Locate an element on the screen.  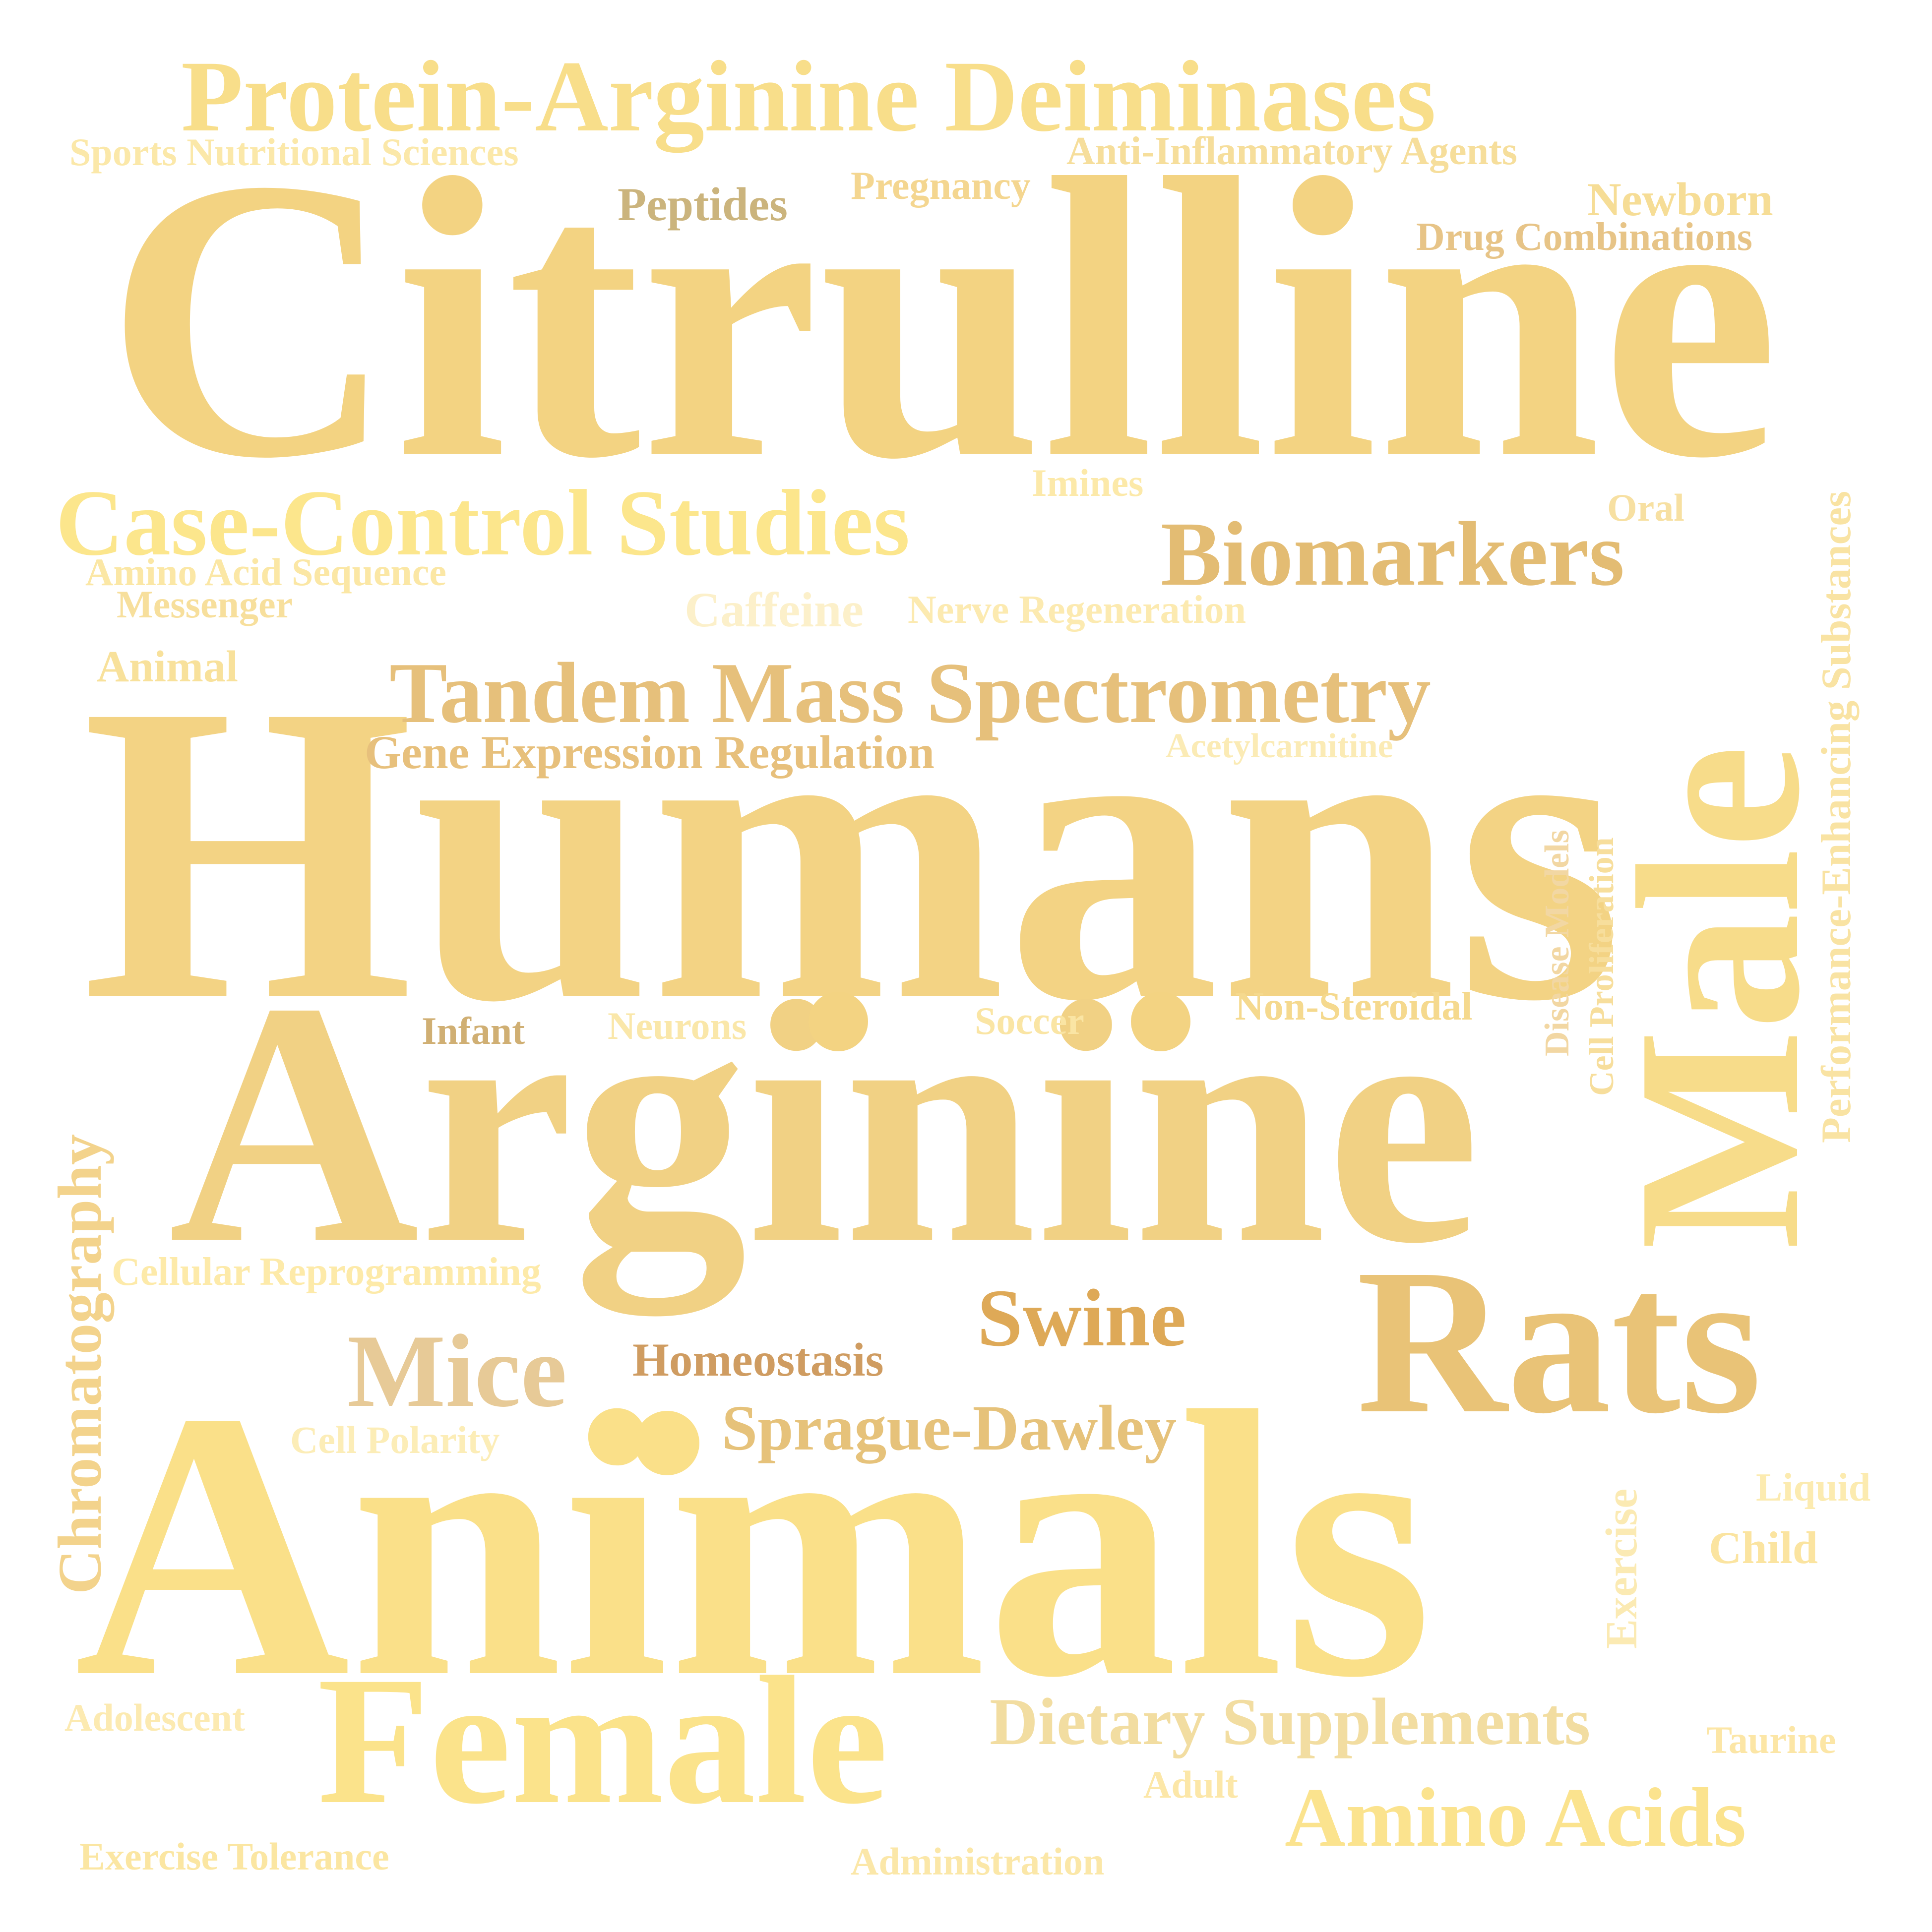
word-homeostasis: Homeostasis is located at coordinates (758, 1359).